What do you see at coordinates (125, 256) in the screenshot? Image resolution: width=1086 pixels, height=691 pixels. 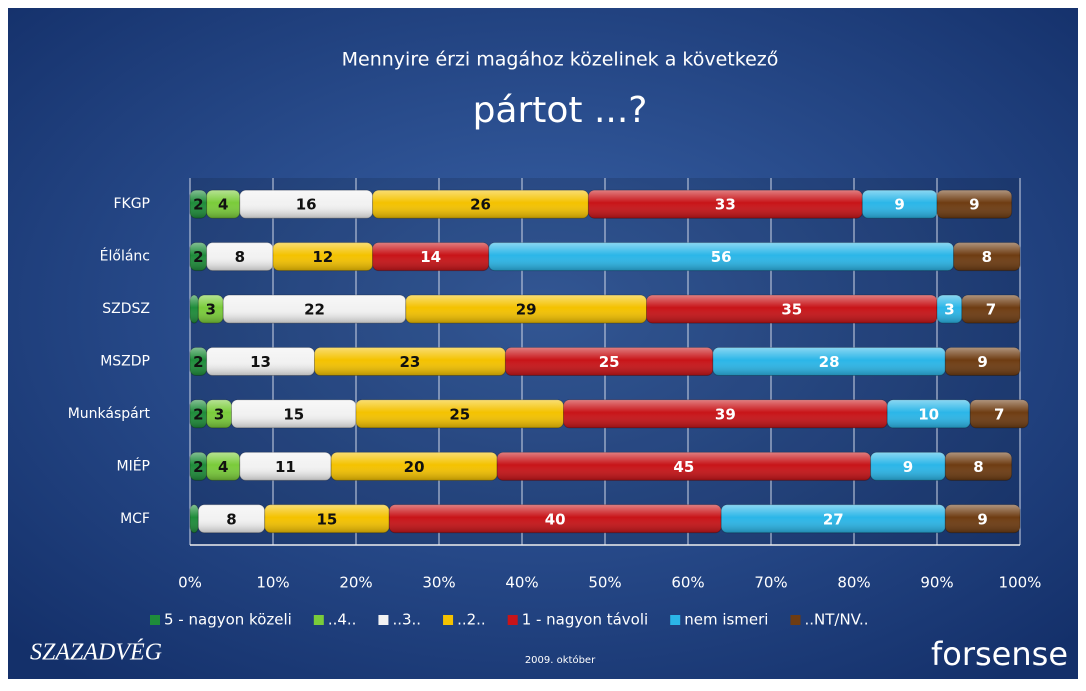 I see `y-tick-label: Élőlánc` at bounding box center [125, 256].